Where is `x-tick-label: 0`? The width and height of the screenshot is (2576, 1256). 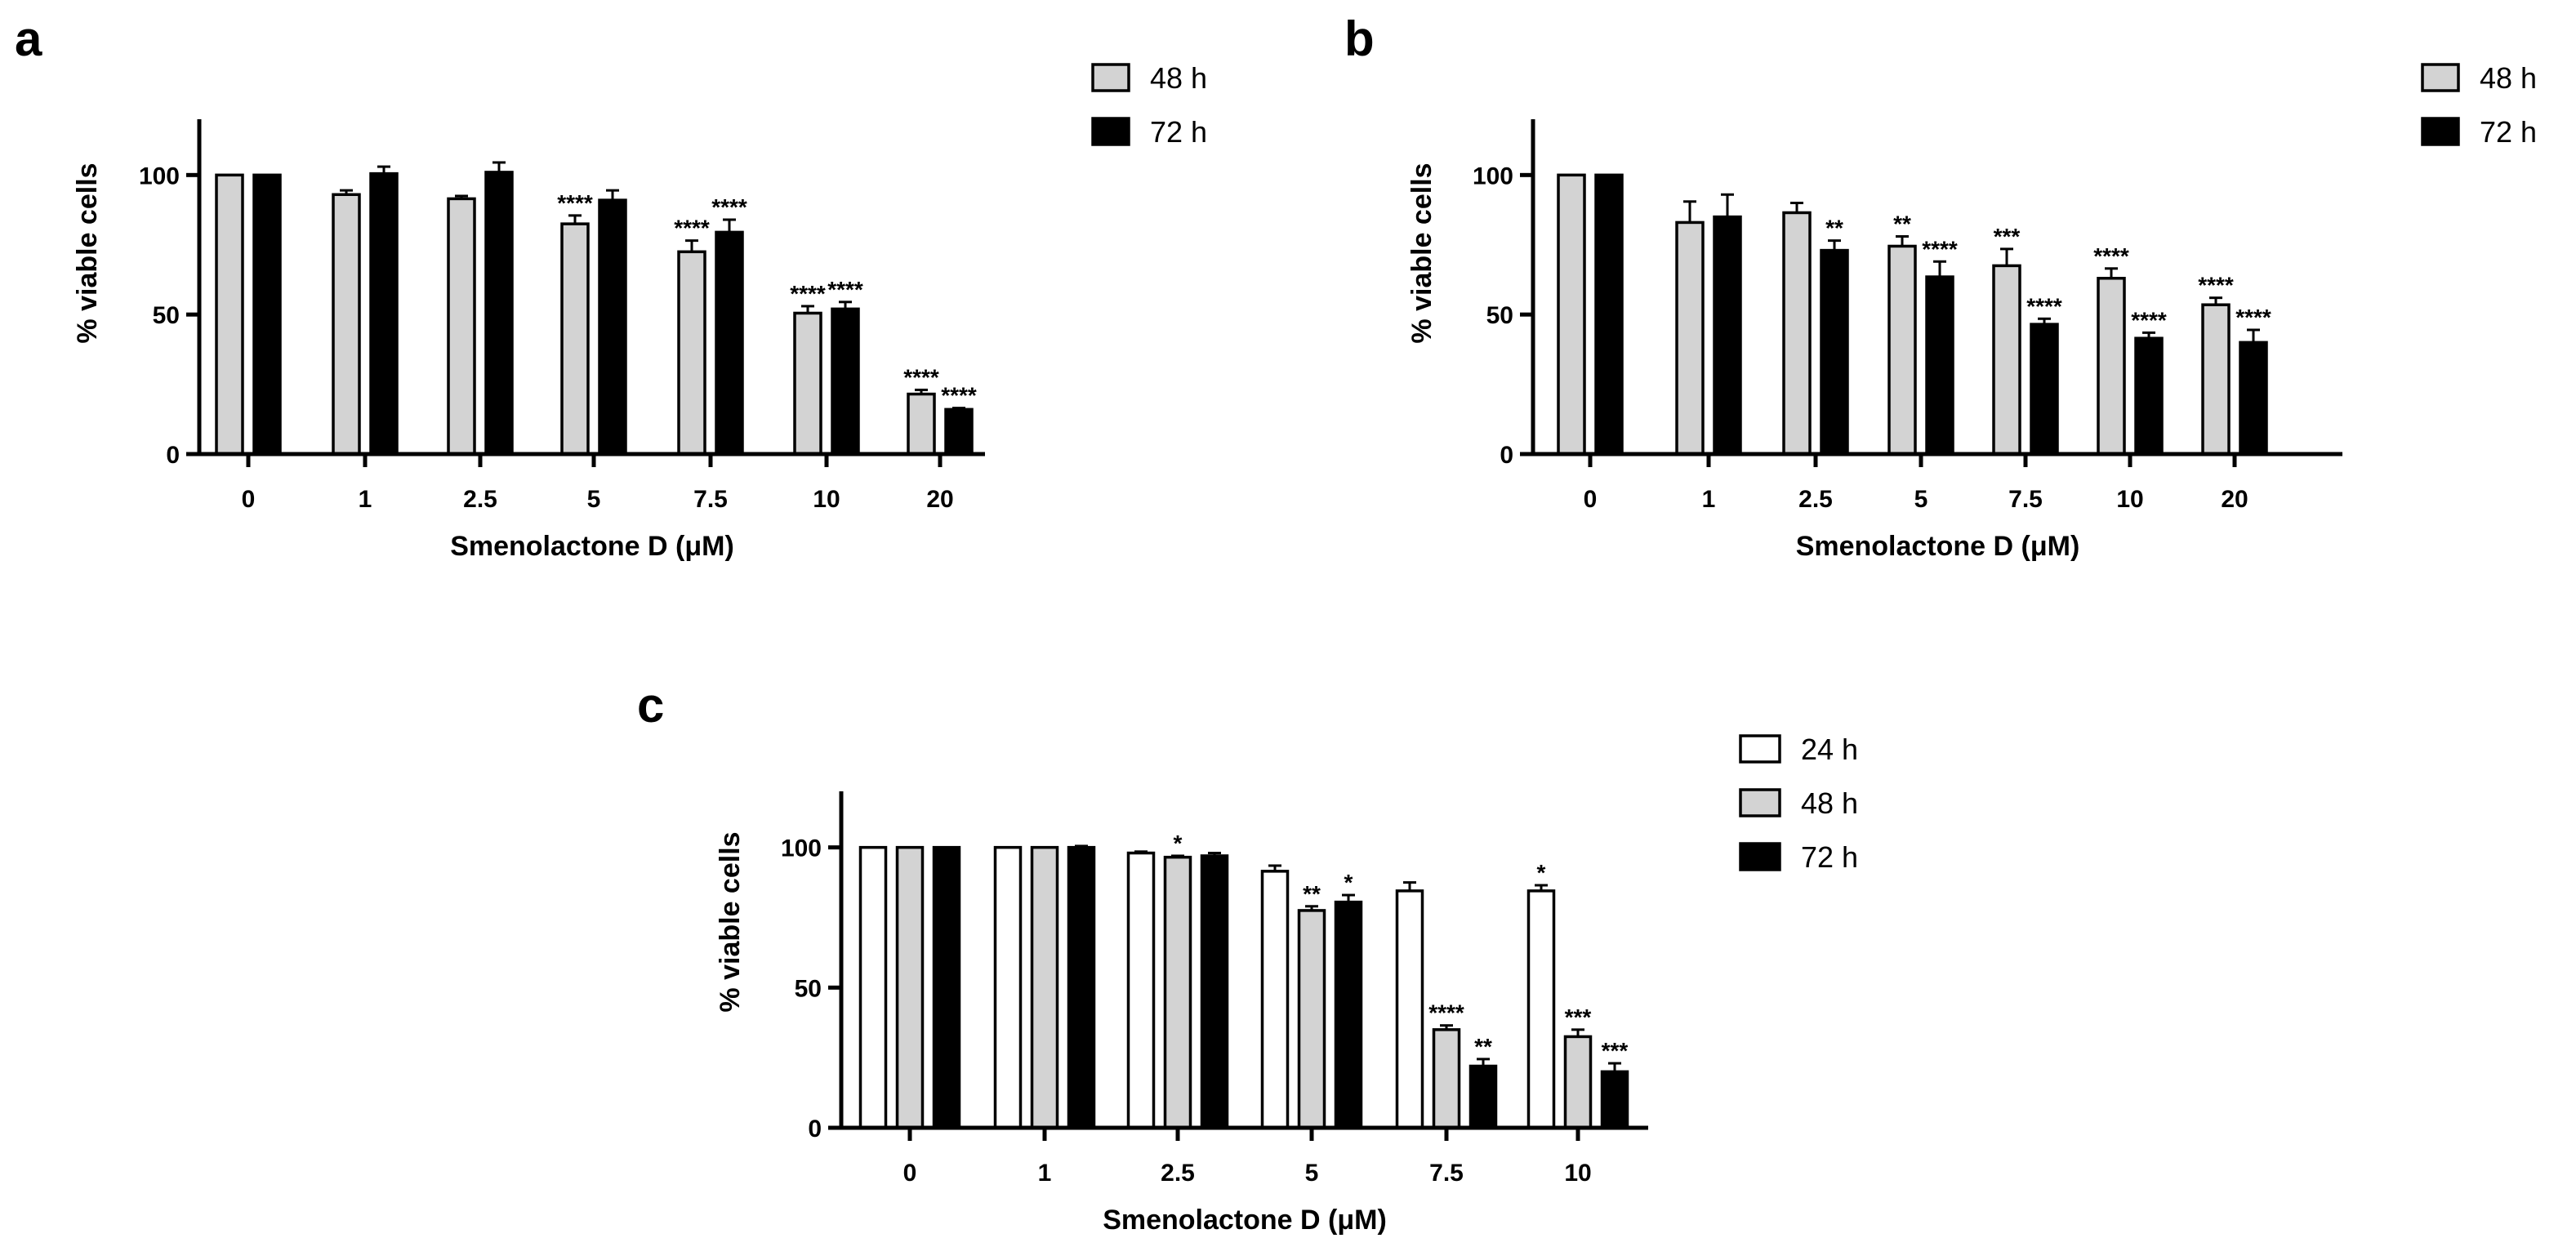
x-tick-label: 0 is located at coordinates (910, 1173).